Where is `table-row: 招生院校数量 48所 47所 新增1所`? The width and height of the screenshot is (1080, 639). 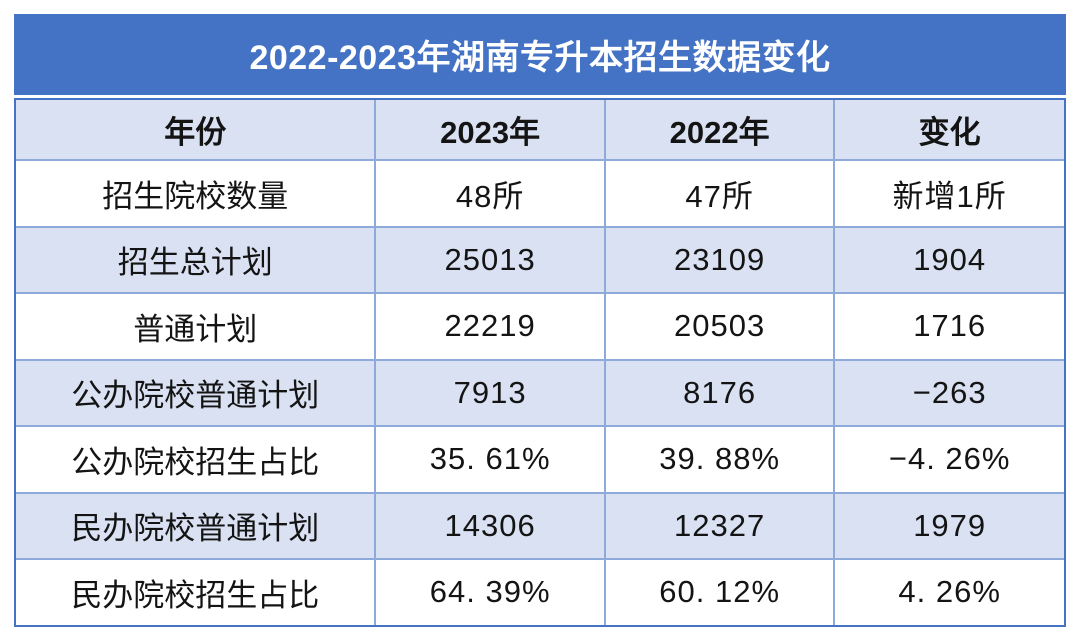
table-row: 招生院校数量 48所 47所 新增1所 is located at coordinates (540, 192).